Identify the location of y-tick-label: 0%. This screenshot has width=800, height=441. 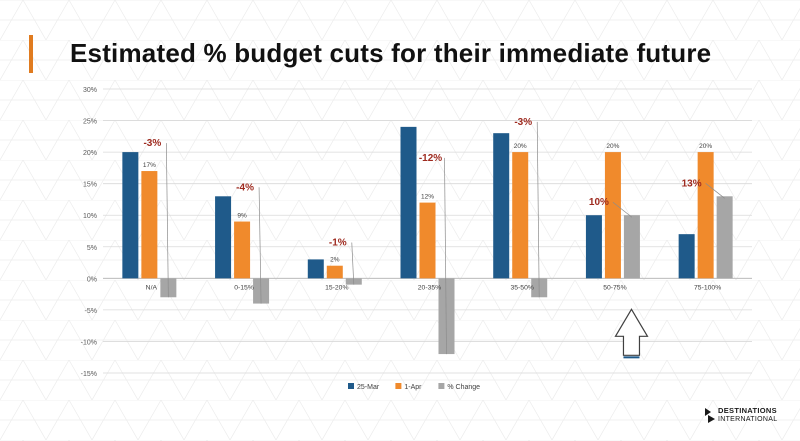
(92, 279).